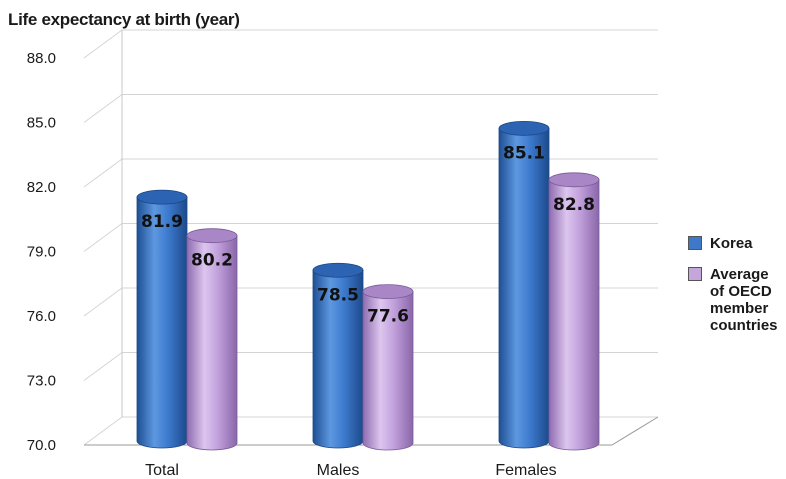 This screenshot has height=479, width=786. Describe the element at coordinates (124, 19) in the screenshot. I see `y-axis-title: Life expectancy at birth (year)` at that location.